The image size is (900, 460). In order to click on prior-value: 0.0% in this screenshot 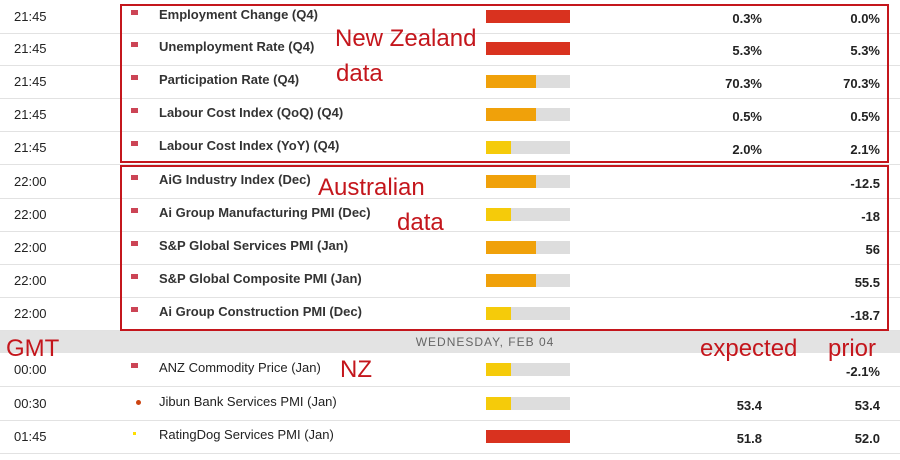, I will do `click(865, 18)`.